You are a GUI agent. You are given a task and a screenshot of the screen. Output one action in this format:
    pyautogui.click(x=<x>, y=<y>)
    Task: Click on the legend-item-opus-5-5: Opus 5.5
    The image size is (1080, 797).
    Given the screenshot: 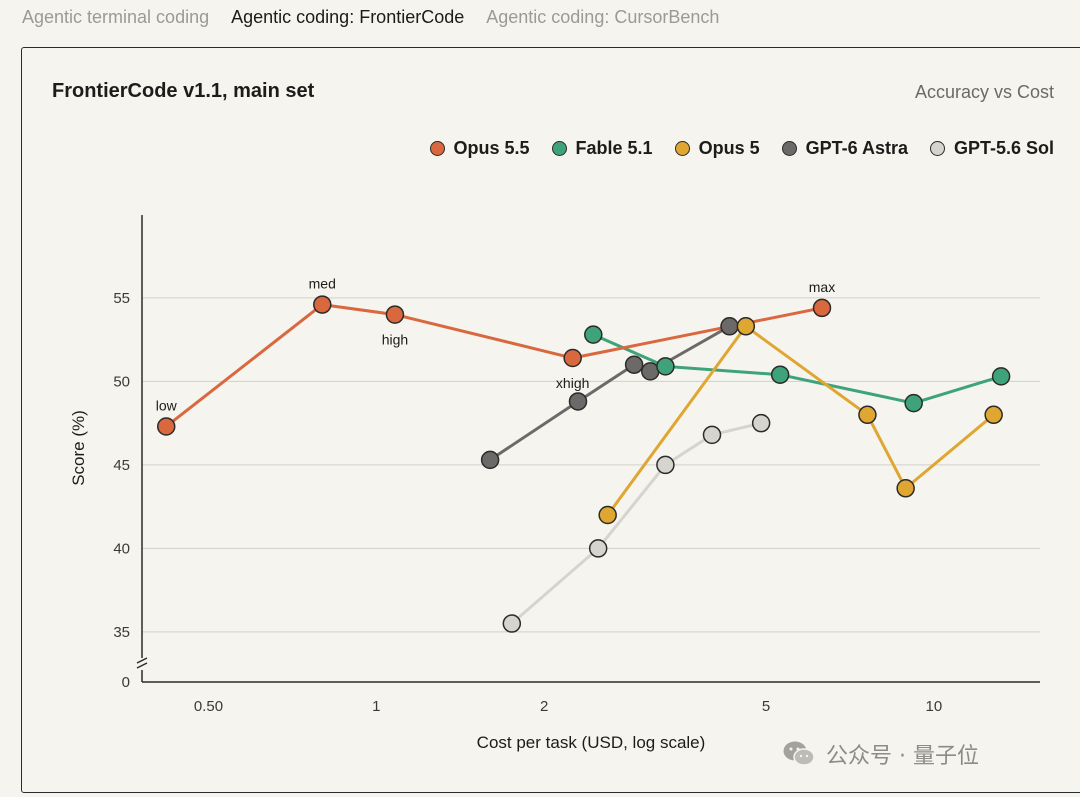 What is the action you would take?
    pyautogui.click(x=479, y=148)
    